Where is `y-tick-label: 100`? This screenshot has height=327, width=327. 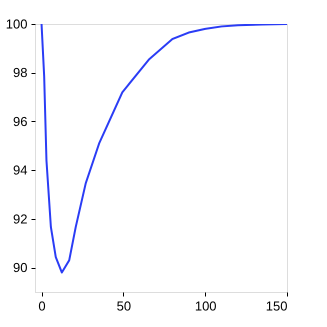
y-tick-label: 100 is located at coordinates (17, 24).